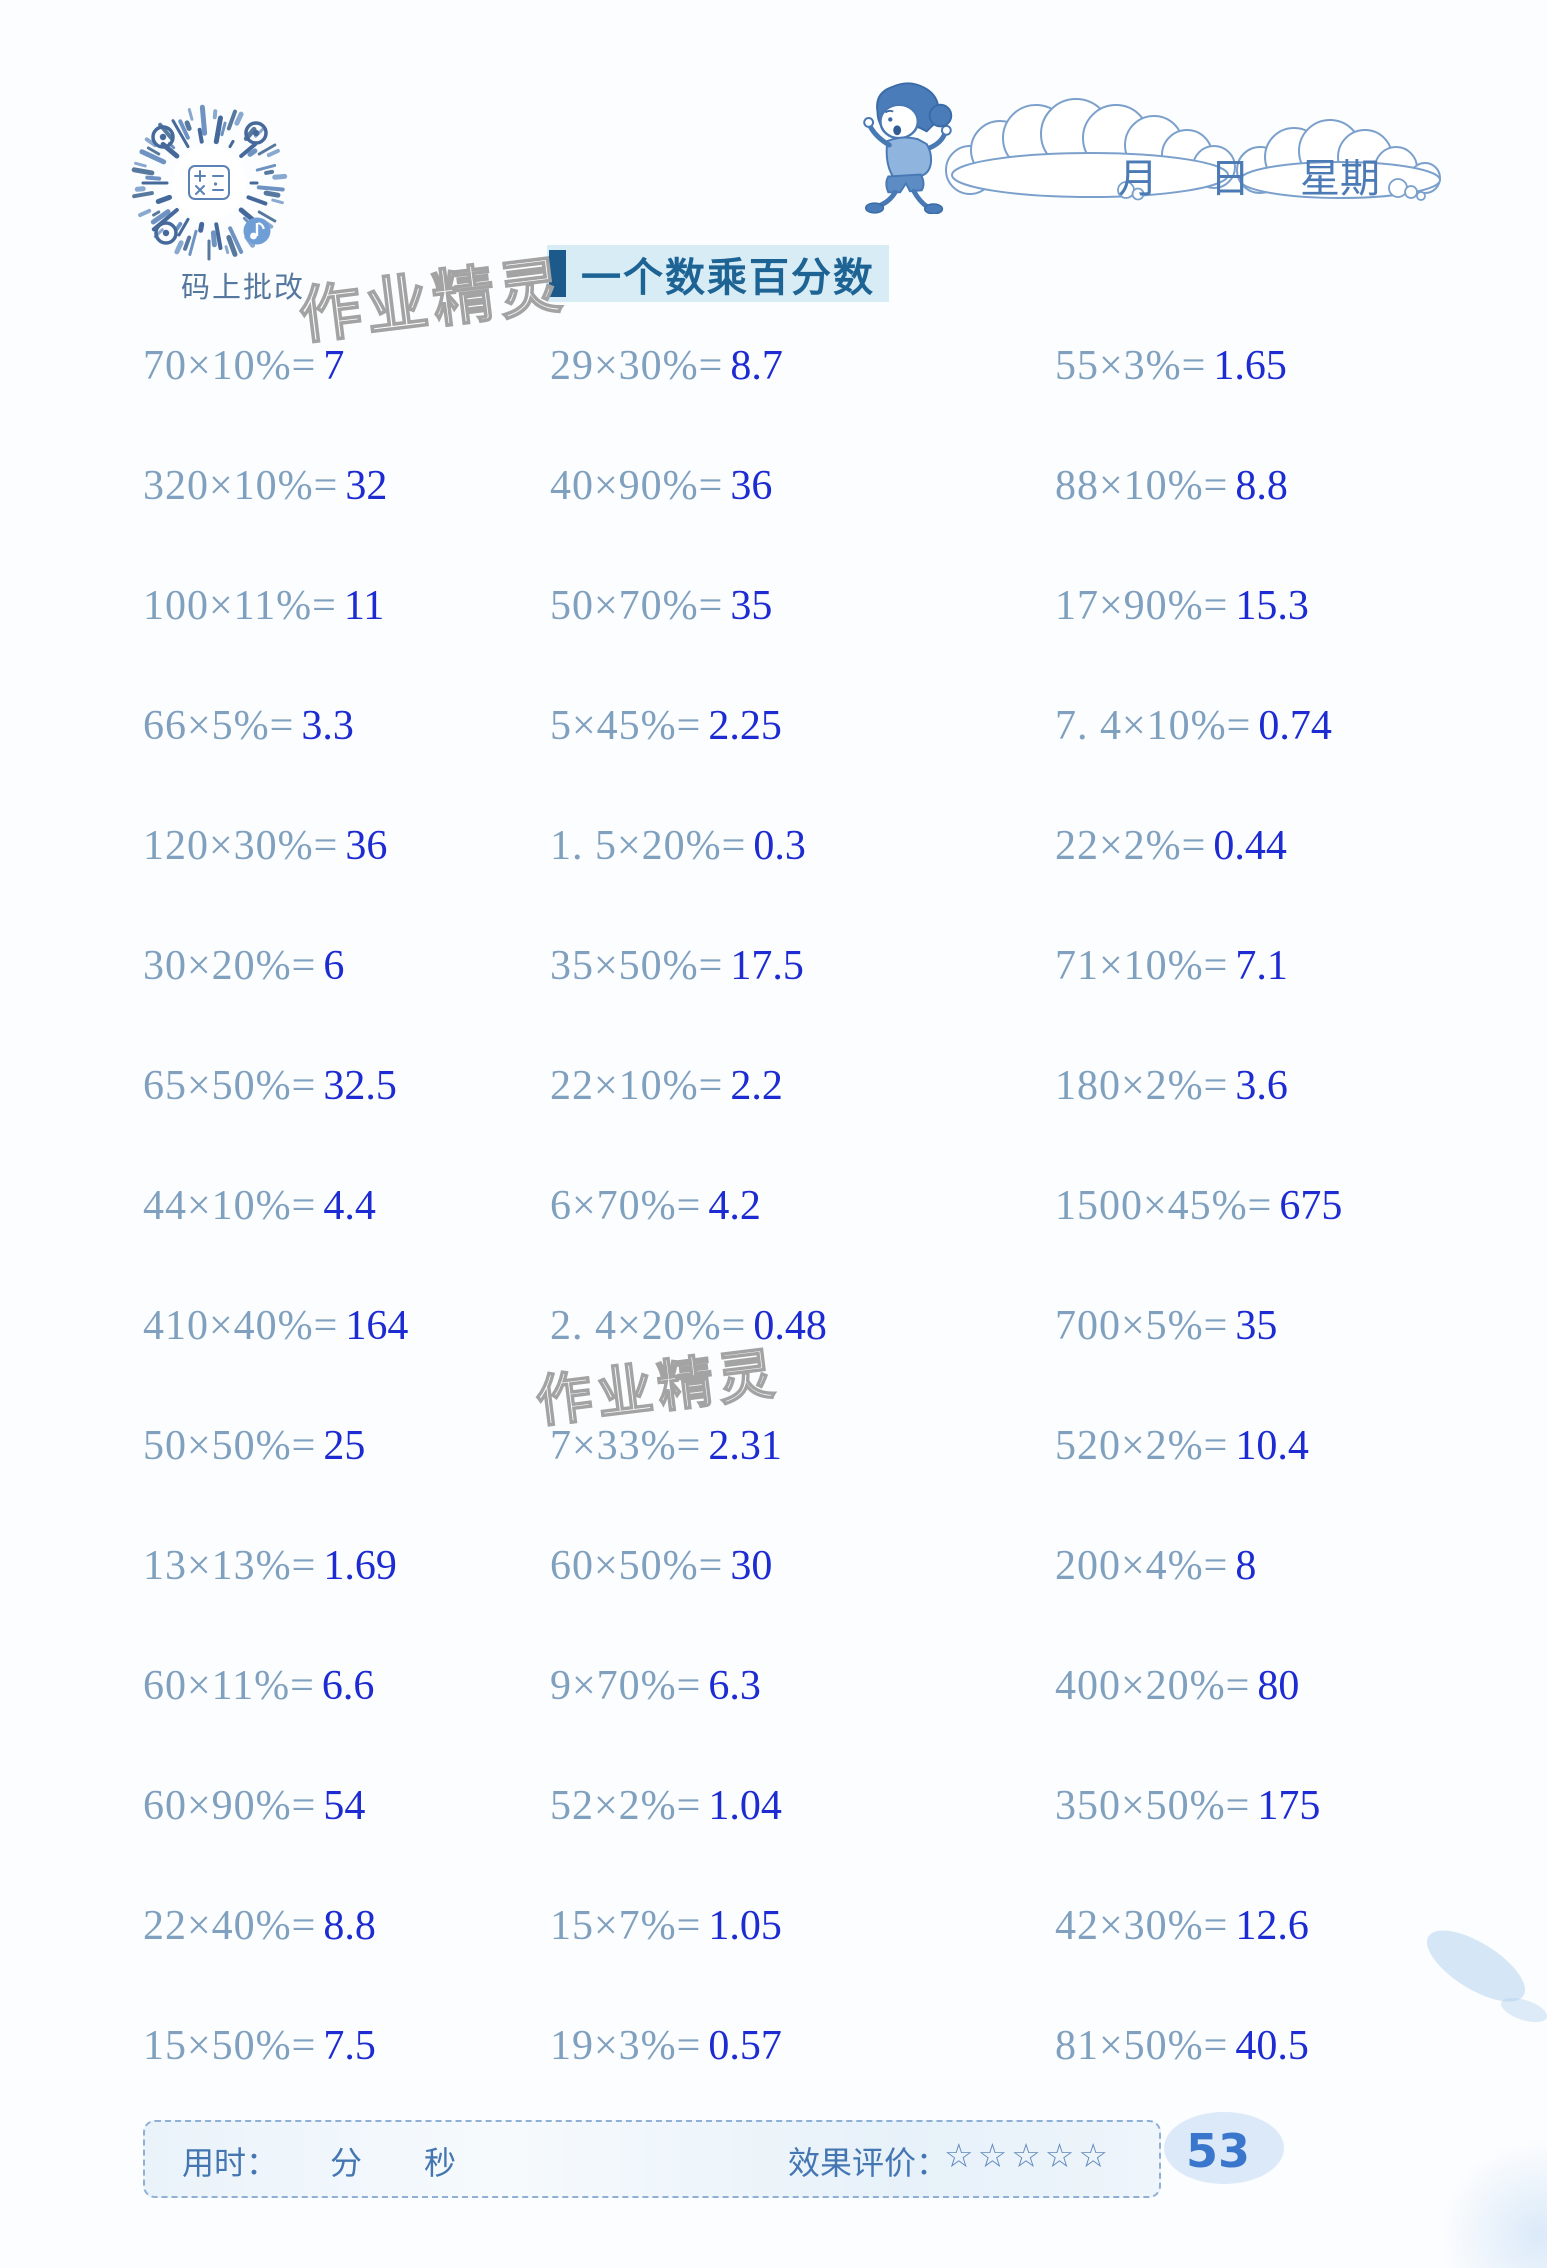  I want to click on problem-expression: 40×90%=, so click(637, 486).